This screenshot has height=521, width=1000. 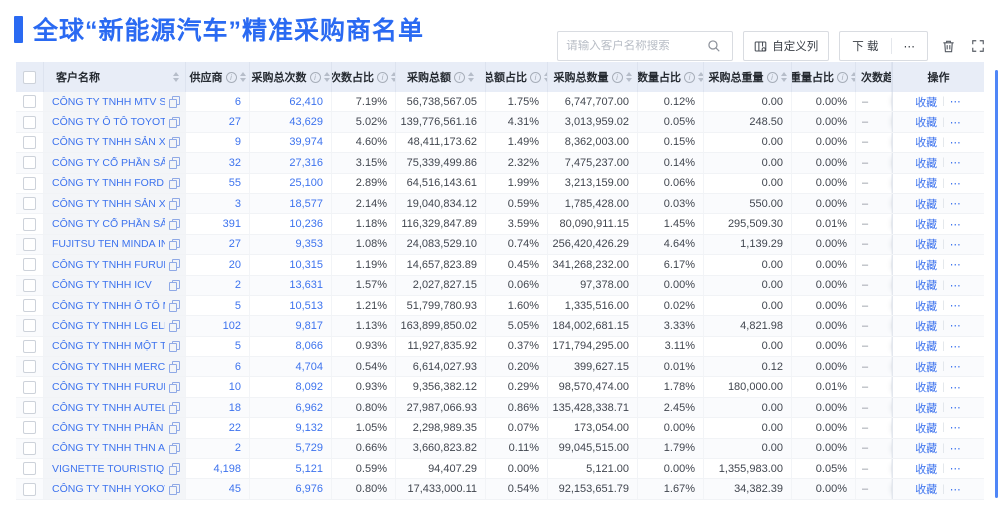 What do you see at coordinates (593, 77) in the screenshot?
I see `column-header-qty: 采购总数量 i` at bounding box center [593, 77].